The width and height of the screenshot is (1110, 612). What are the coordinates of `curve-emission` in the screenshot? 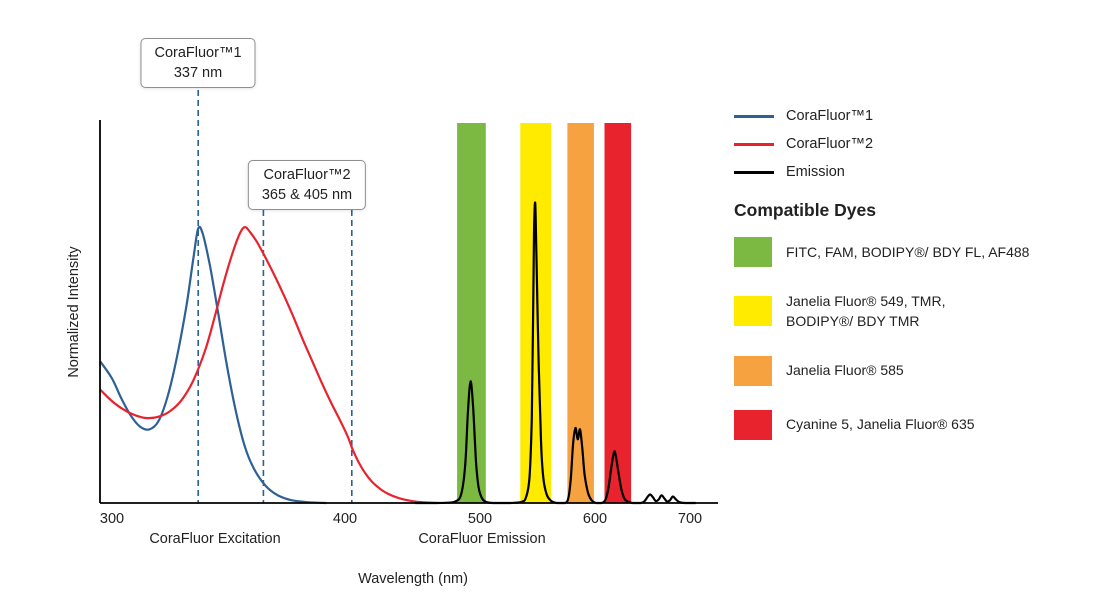 It's located at (555, 353).